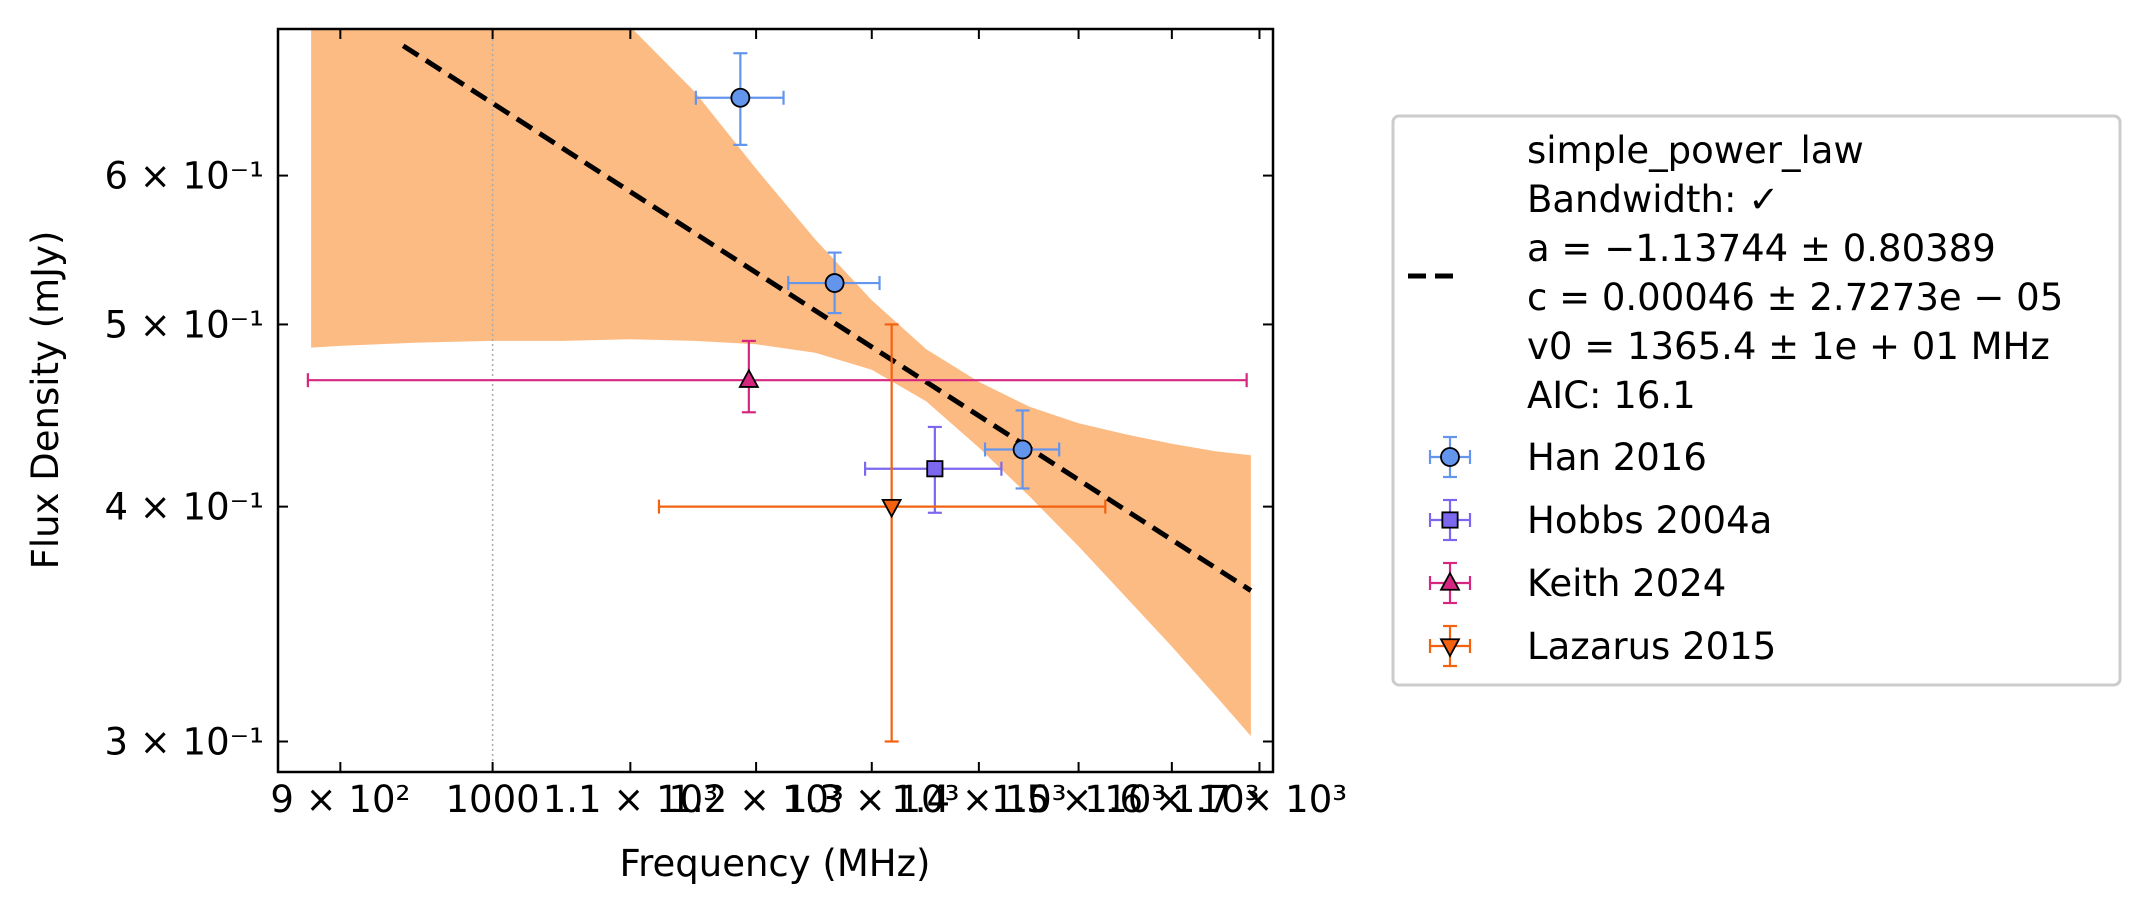 The height and width of the screenshot is (914, 2146). Describe the element at coordinates (493, 799) in the screenshot. I see `x-tick-label: 1000` at that location.